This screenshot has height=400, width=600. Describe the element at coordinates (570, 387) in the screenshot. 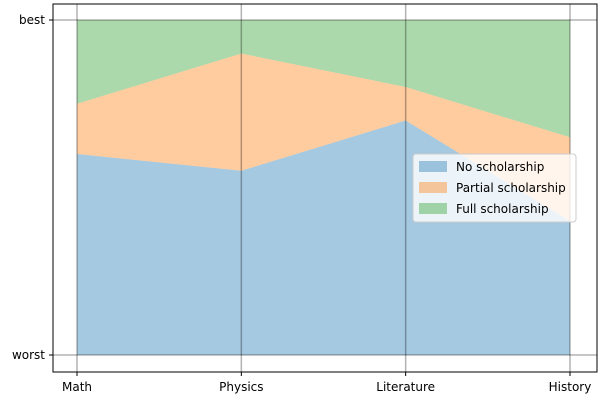

I see `x-tick-label: History` at that location.